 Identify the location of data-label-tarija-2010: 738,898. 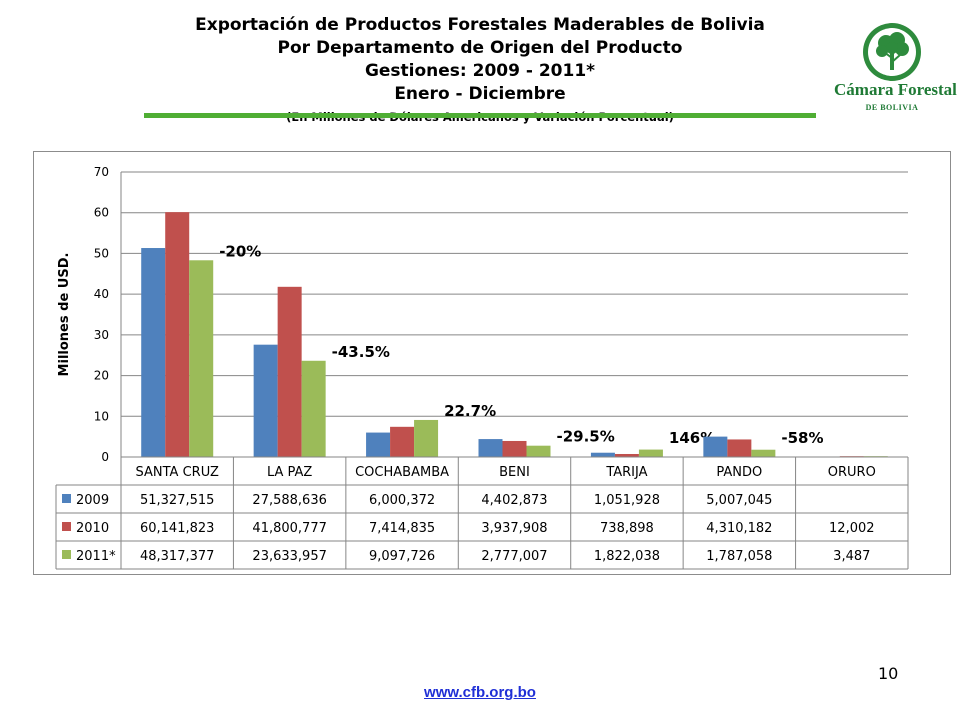
(627, 528).